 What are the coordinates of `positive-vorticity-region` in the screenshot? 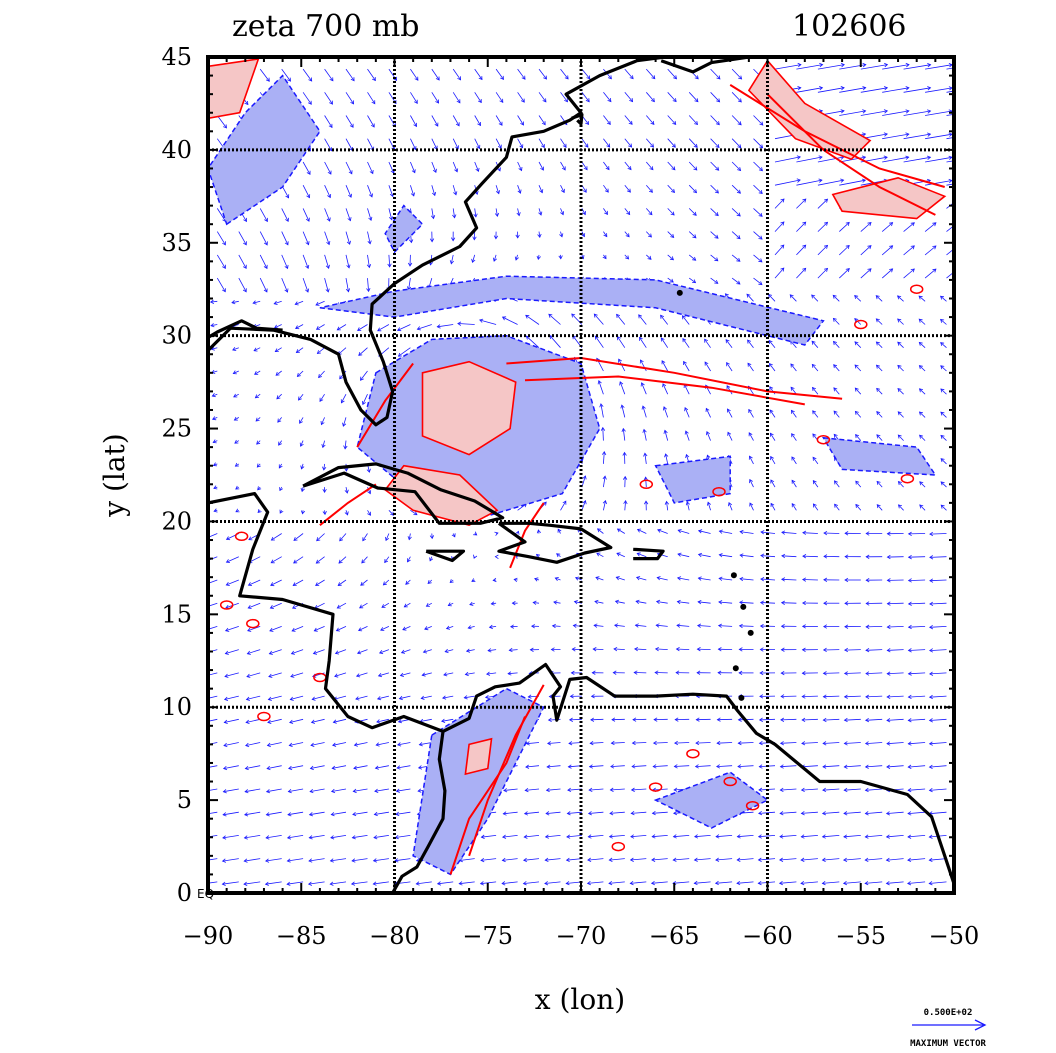 It's located at (809, 110).